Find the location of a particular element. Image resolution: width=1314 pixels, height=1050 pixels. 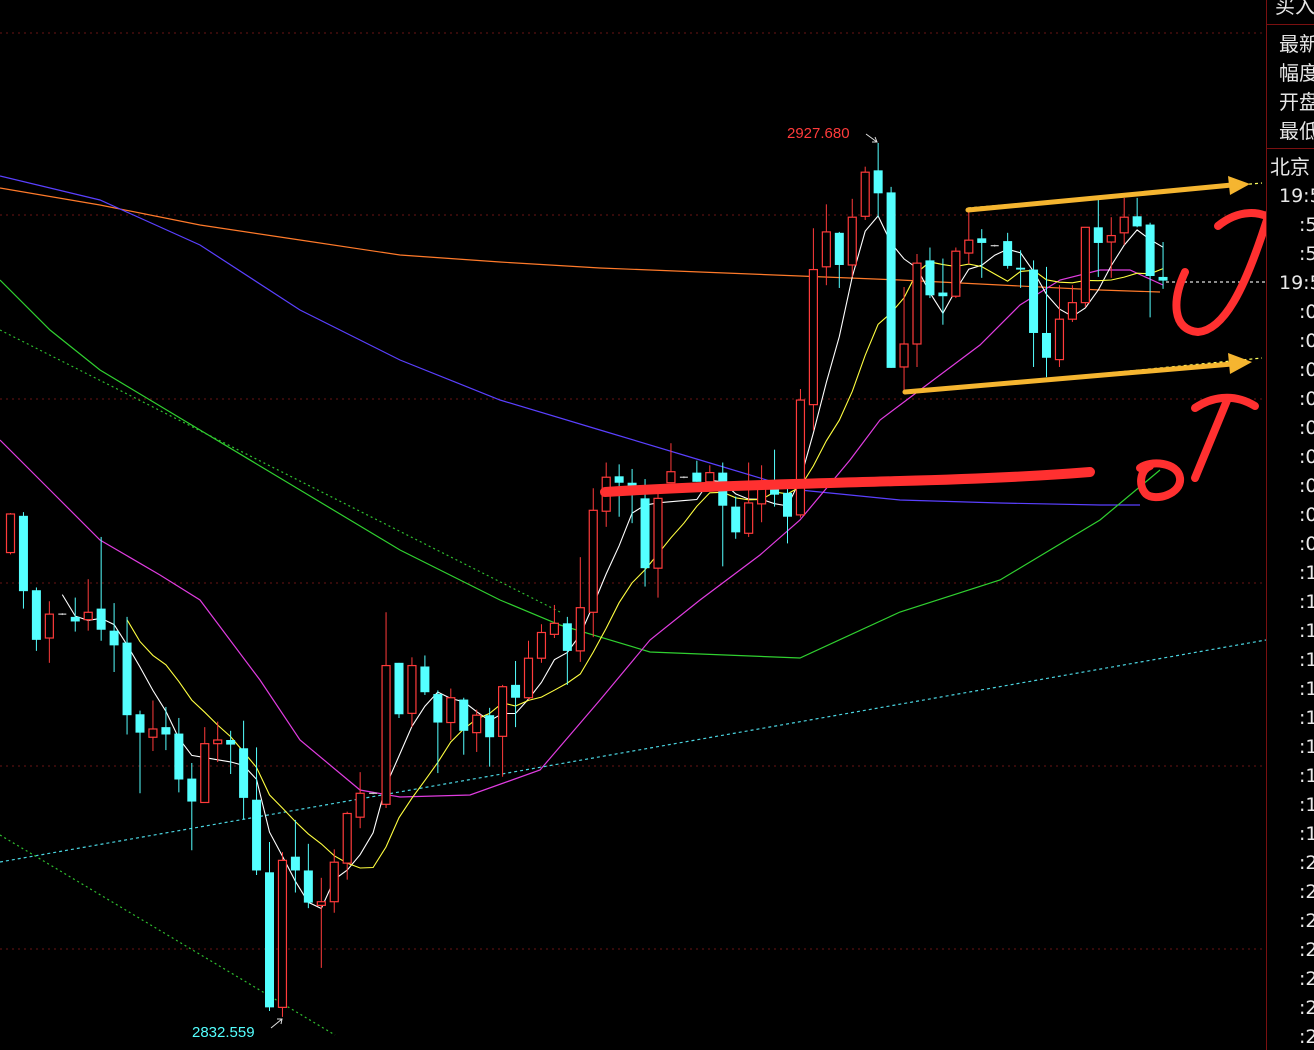

trend-line-green-upper is located at coordinates (280, 471).